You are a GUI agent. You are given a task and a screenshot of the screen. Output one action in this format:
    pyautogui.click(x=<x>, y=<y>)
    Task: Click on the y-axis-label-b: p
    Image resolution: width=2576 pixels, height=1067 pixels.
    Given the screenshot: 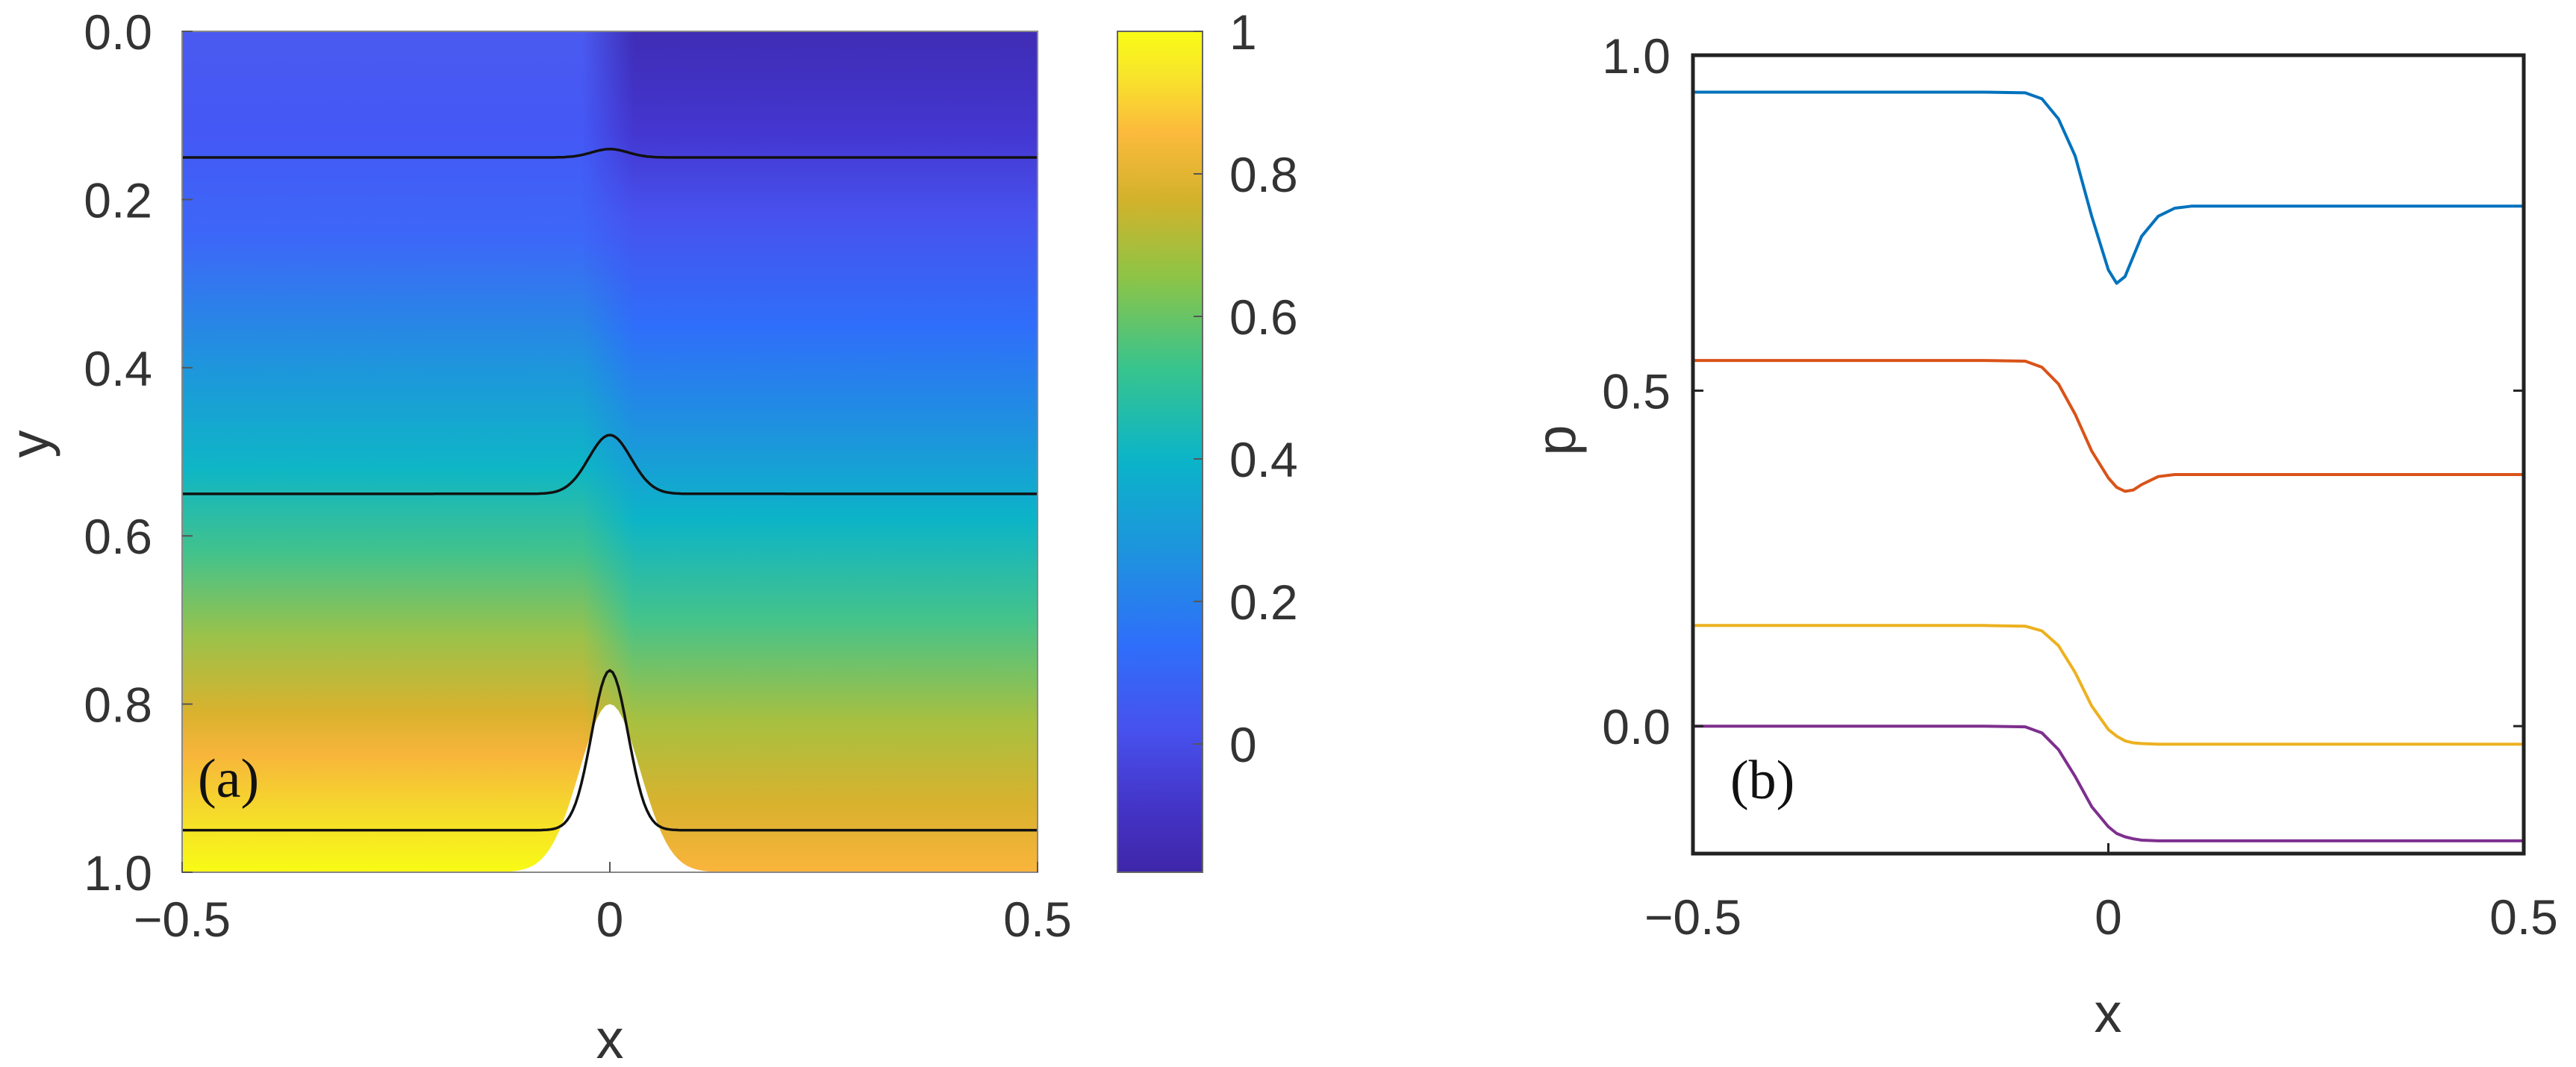 What is the action you would take?
    pyautogui.click(x=1556, y=440)
    